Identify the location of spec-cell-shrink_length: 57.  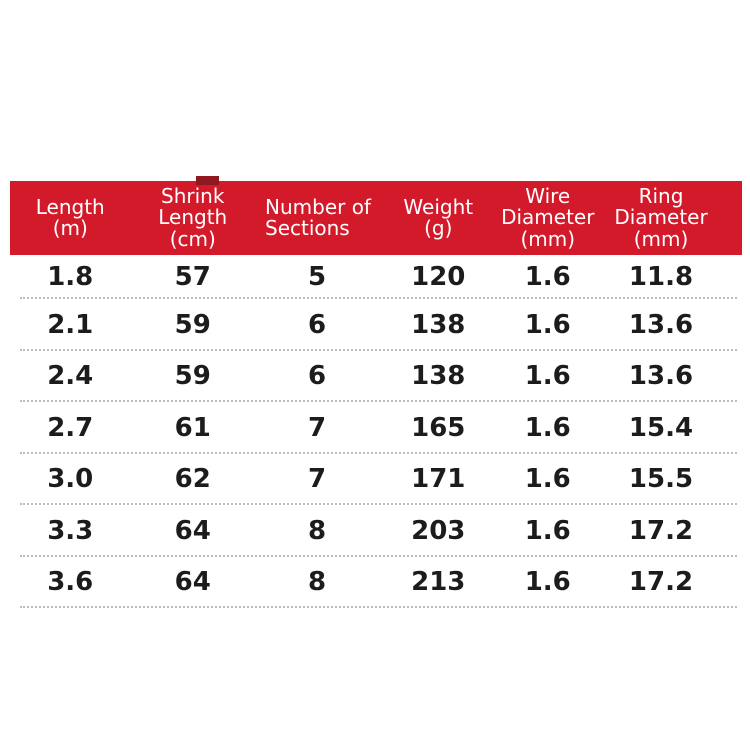
(192, 277).